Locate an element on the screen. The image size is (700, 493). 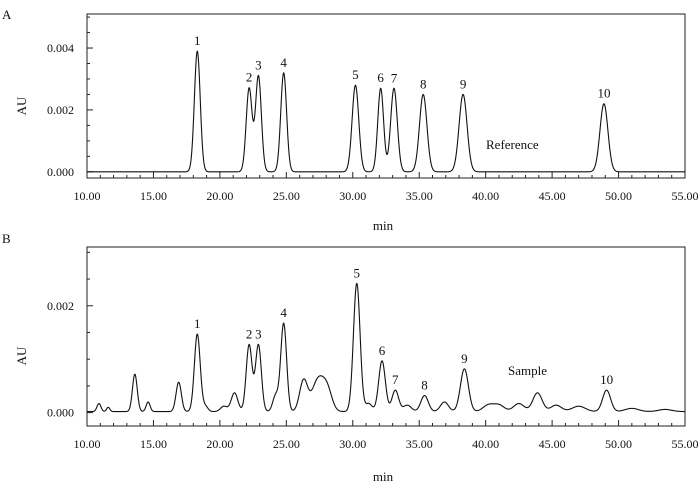
panel-b-x-tick-label: 50.00 is located at coordinates (618, 444).